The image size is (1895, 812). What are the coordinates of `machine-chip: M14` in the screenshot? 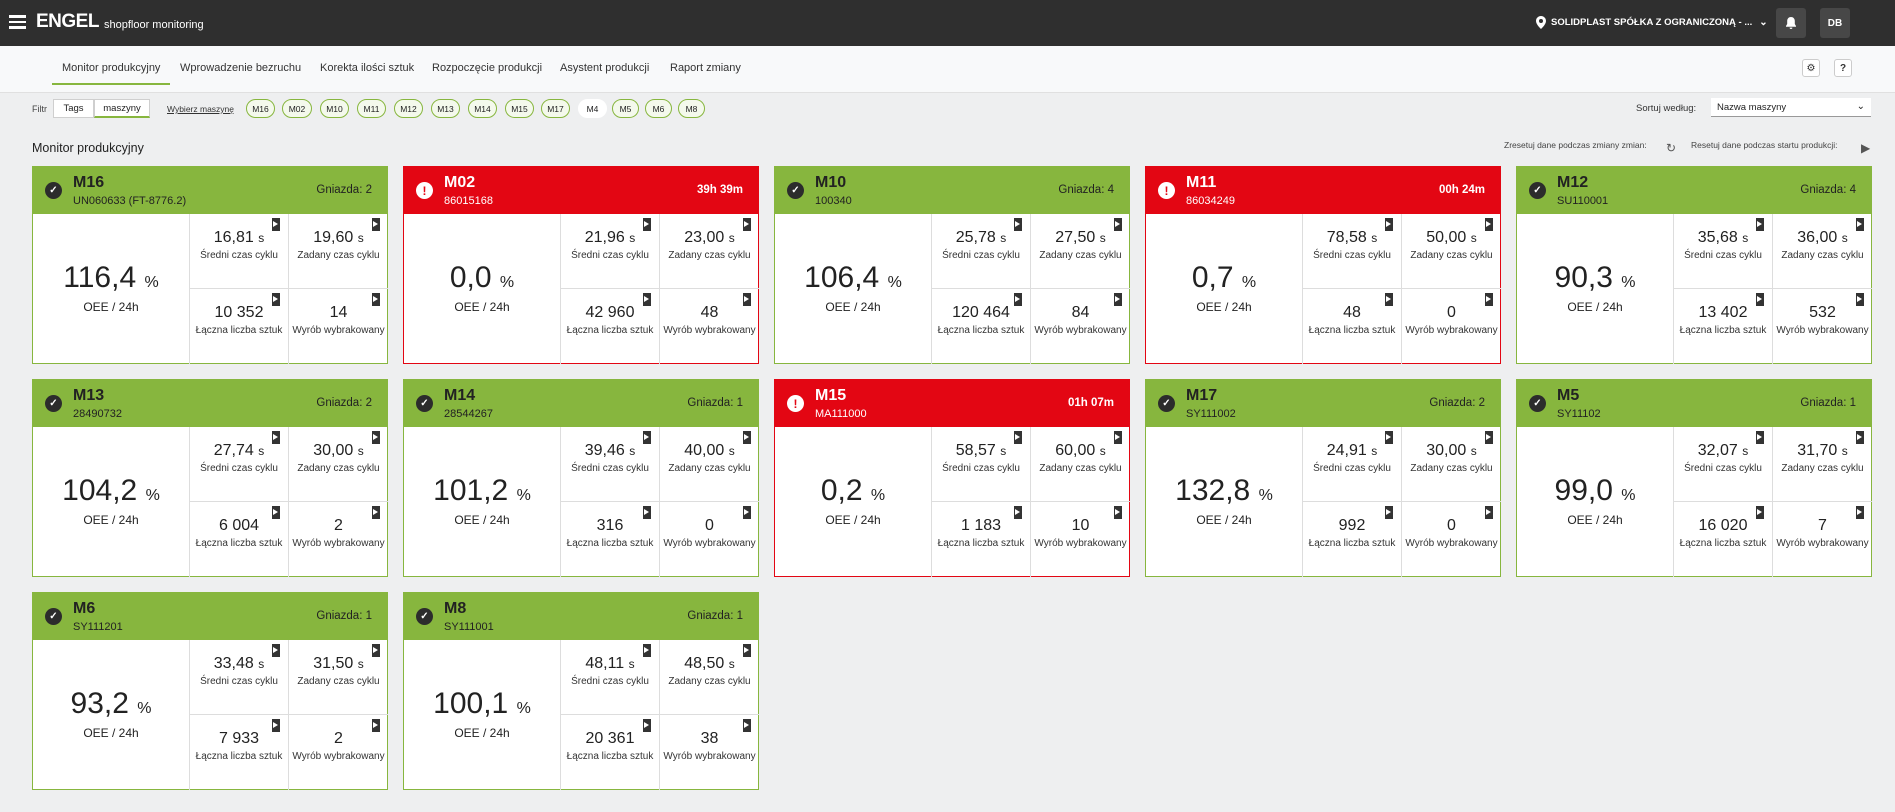 It's located at (482, 108).